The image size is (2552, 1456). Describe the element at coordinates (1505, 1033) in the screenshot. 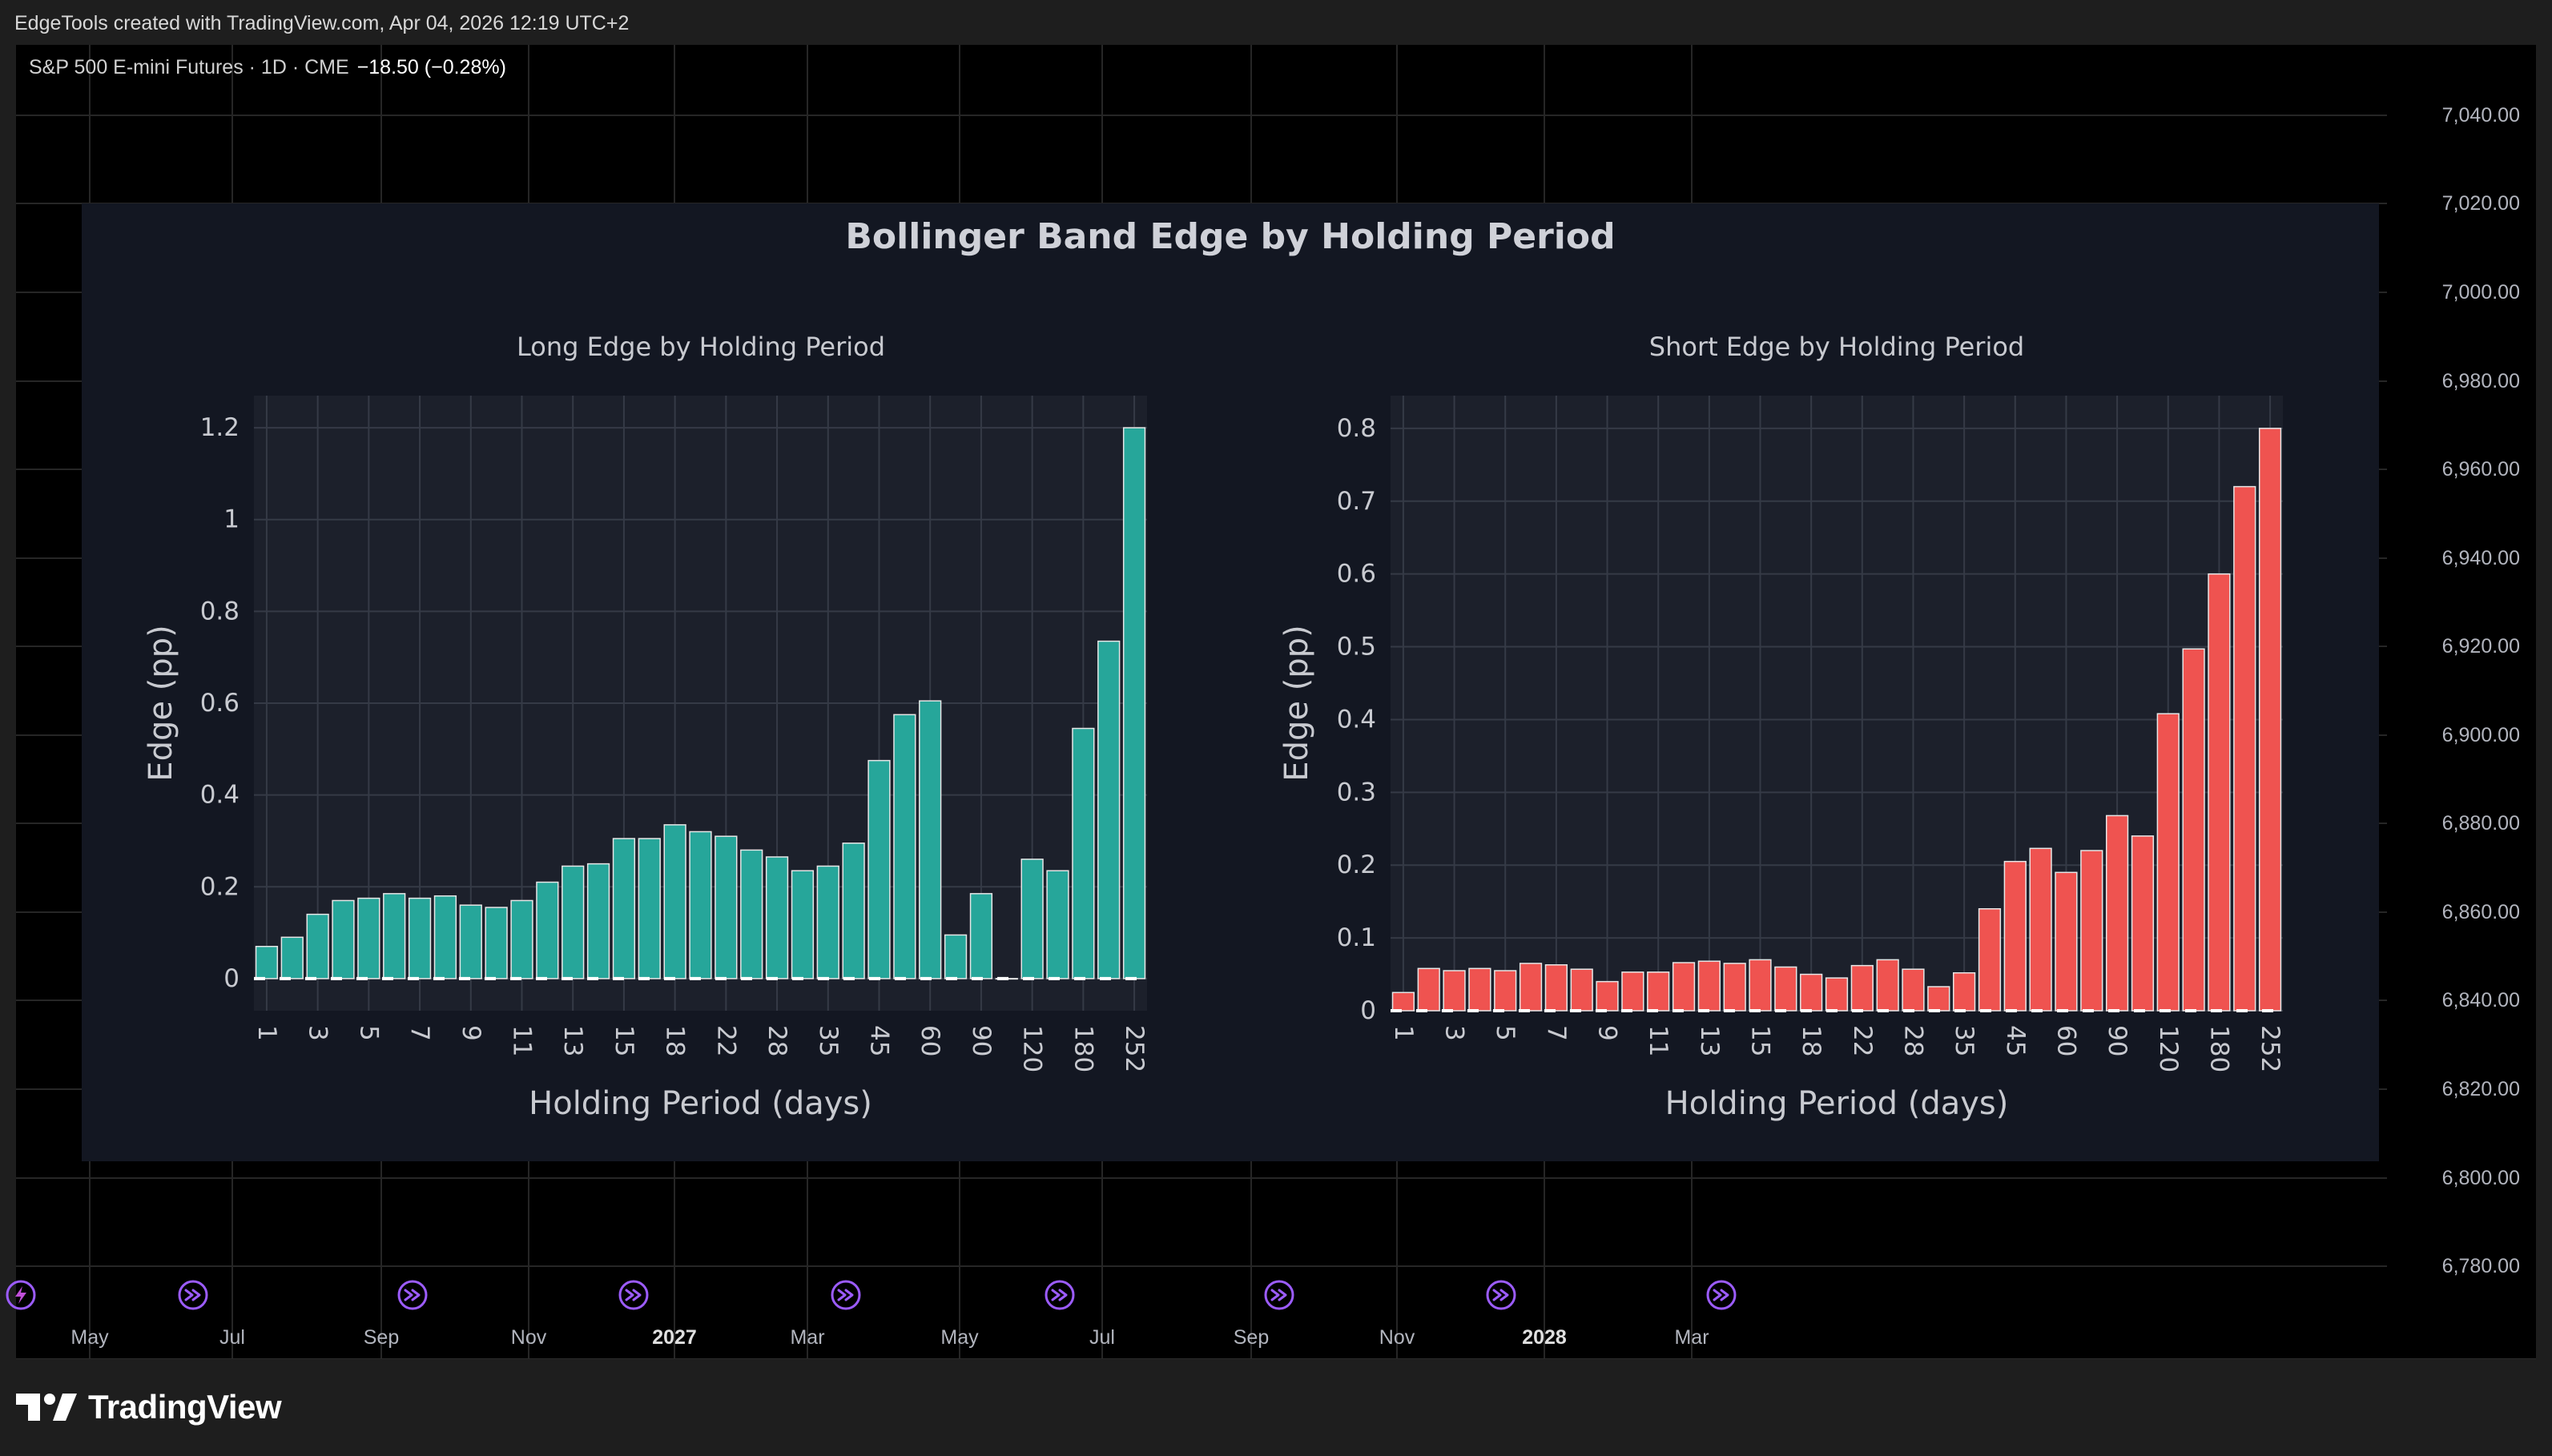

I see `x-tick-label: 5` at that location.